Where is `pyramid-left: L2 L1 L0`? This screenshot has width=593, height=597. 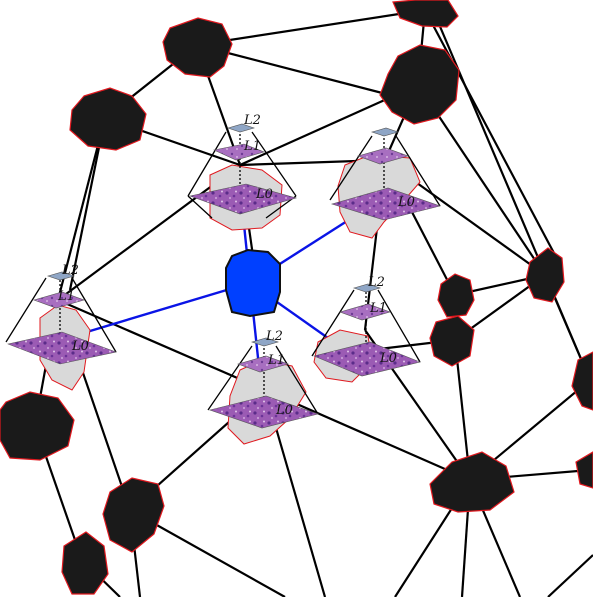 pyramid-left: L2 L1 L0 is located at coordinates (61, 327).